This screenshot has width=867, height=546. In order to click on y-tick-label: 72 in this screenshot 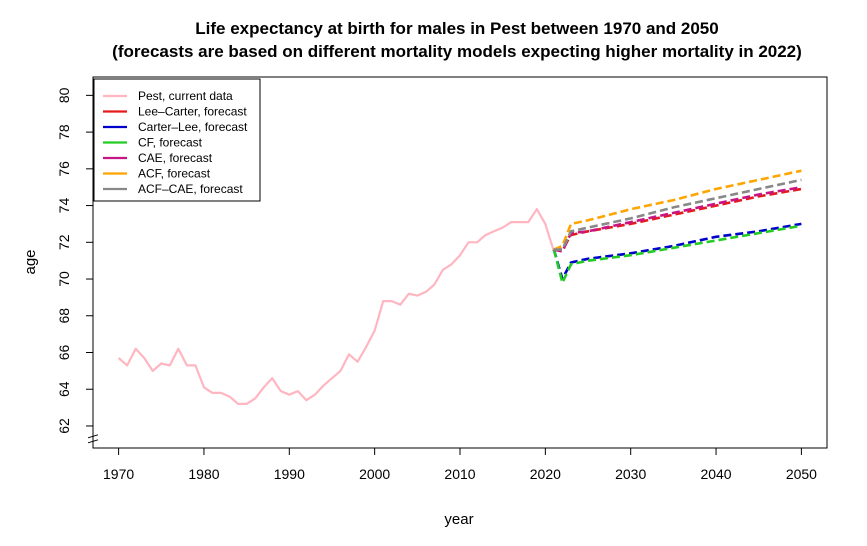, I will do `click(64, 242)`.